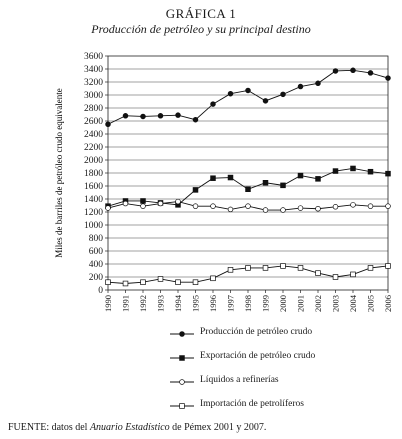 This screenshot has width=402, height=439. What do you see at coordinates (256, 332) in the screenshot?
I see `legend-label: Producción de petróleo crudo` at bounding box center [256, 332].